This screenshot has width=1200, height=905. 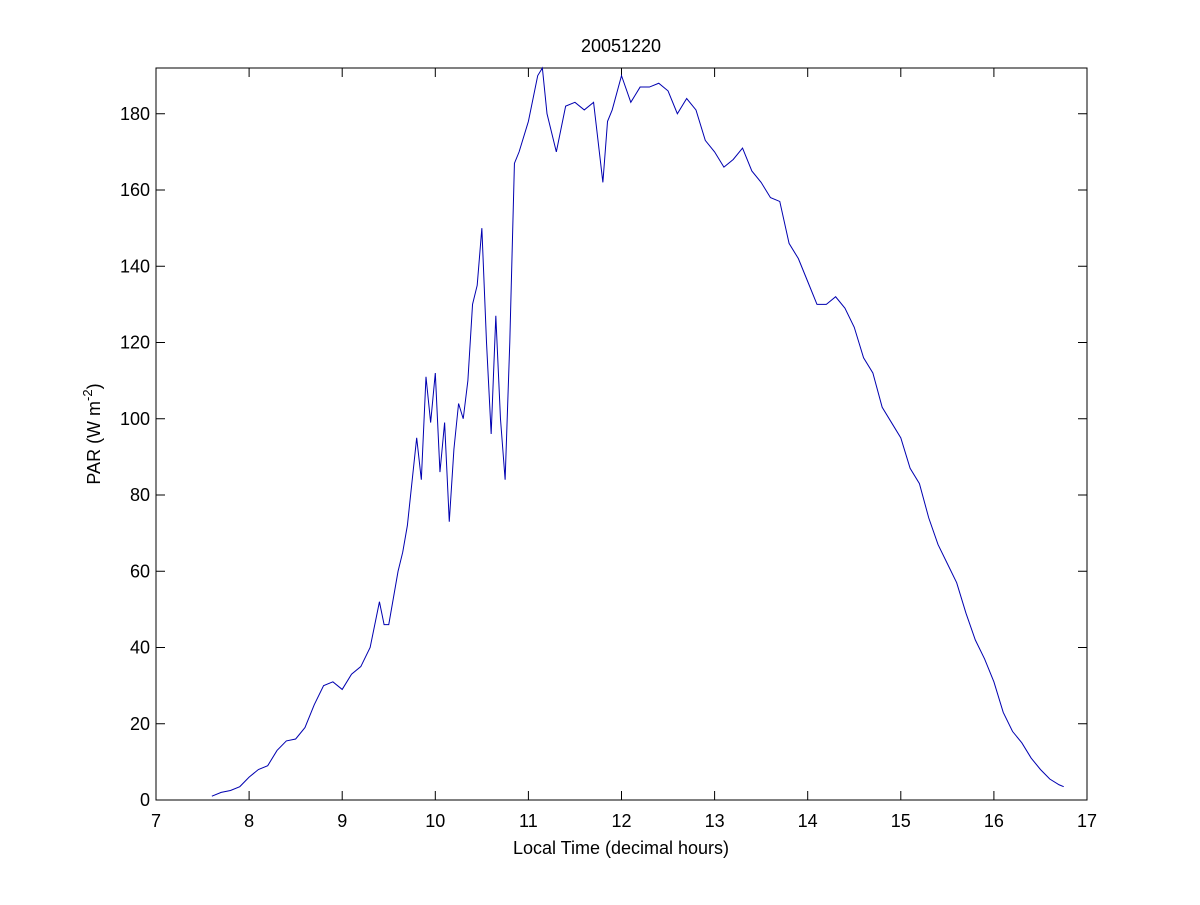 What do you see at coordinates (621, 848) in the screenshot?
I see `x-axis-label: Local Time (decimal hours)` at bounding box center [621, 848].